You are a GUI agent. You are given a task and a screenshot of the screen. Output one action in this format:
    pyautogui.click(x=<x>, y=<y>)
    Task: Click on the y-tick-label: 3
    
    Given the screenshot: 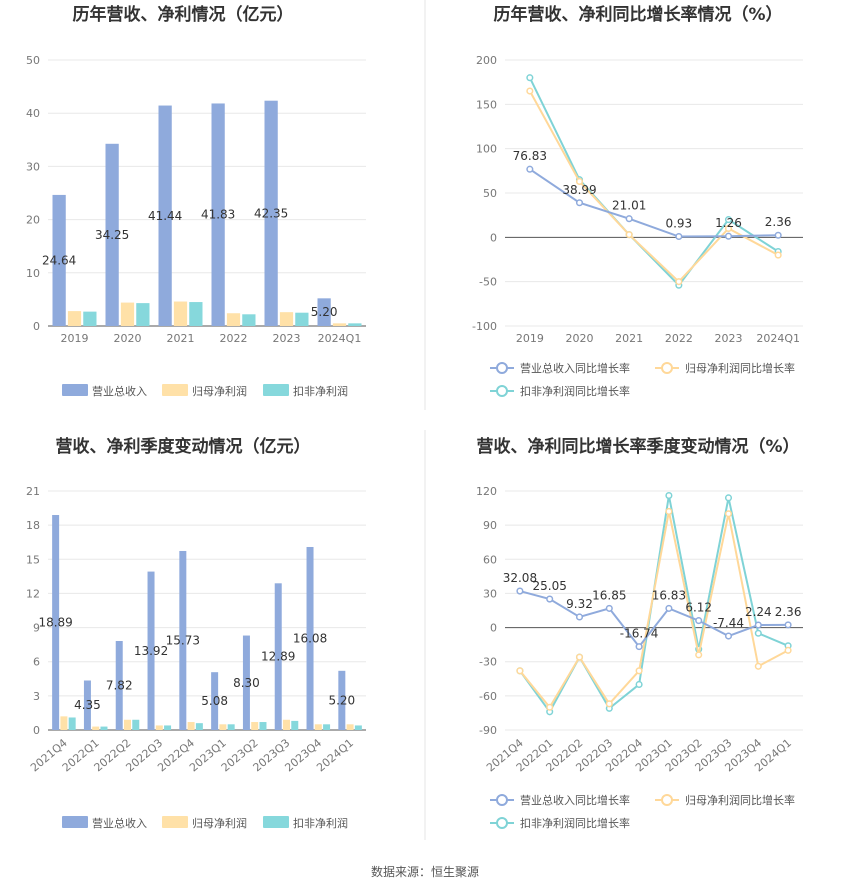 What is the action you would take?
    pyautogui.click(x=36, y=696)
    